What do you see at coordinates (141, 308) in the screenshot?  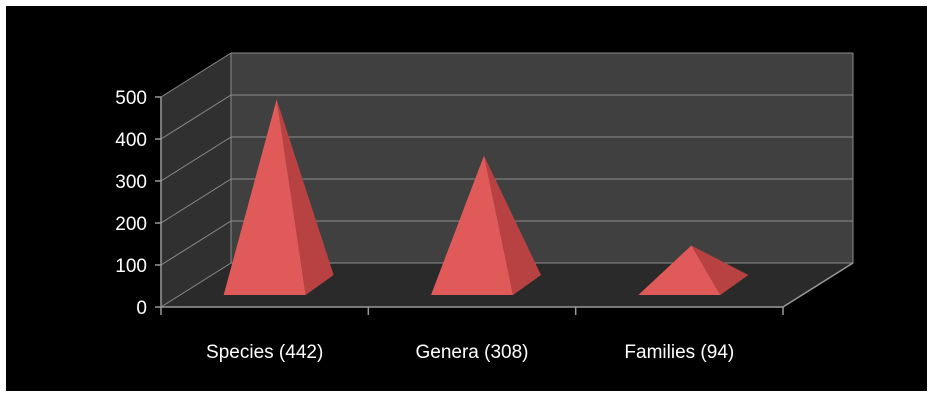 I see `y-tick-label: 0` at bounding box center [141, 308].